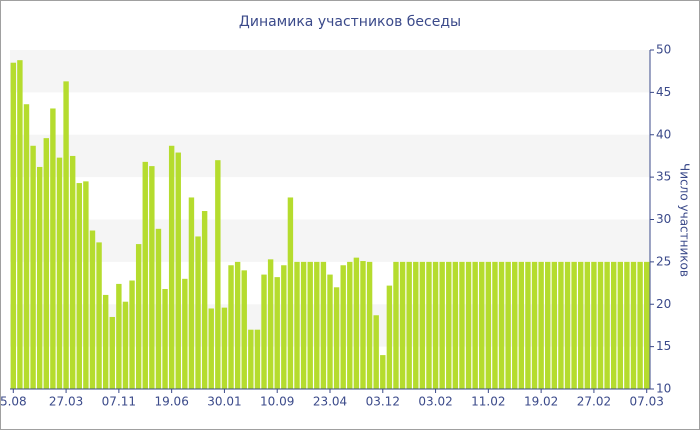  Describe the element at coordinates (435, 402) in the screenshot. I see `x-tick-label: 03.02` at that location.